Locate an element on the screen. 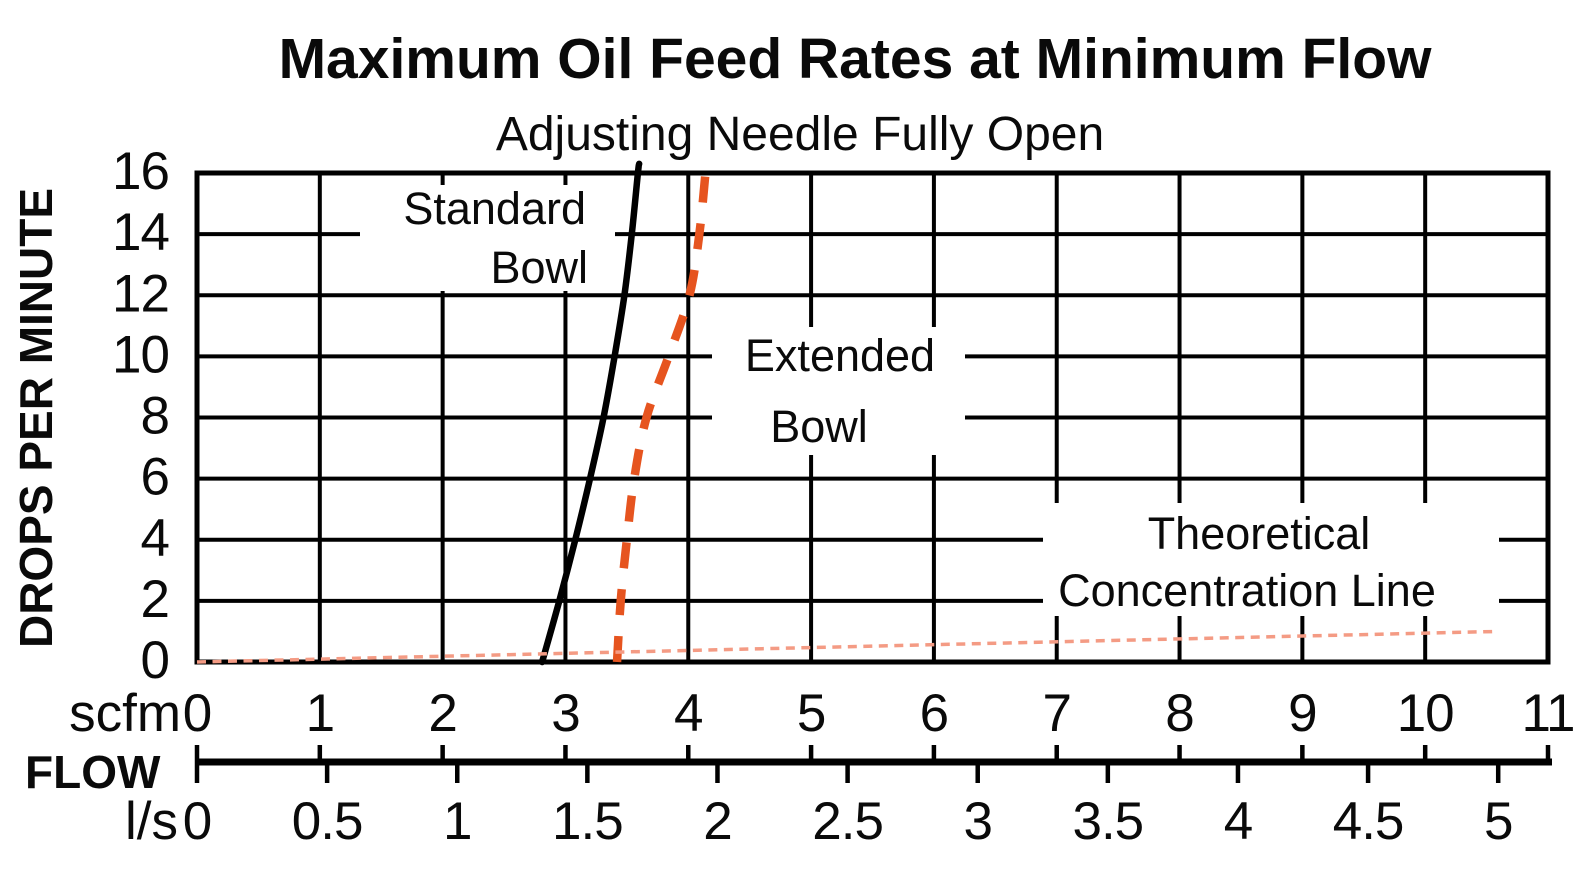 The height and width of the screenshot is (875, 1588). scfm-tick-label: 9 is located at coordinates (1302, 713).